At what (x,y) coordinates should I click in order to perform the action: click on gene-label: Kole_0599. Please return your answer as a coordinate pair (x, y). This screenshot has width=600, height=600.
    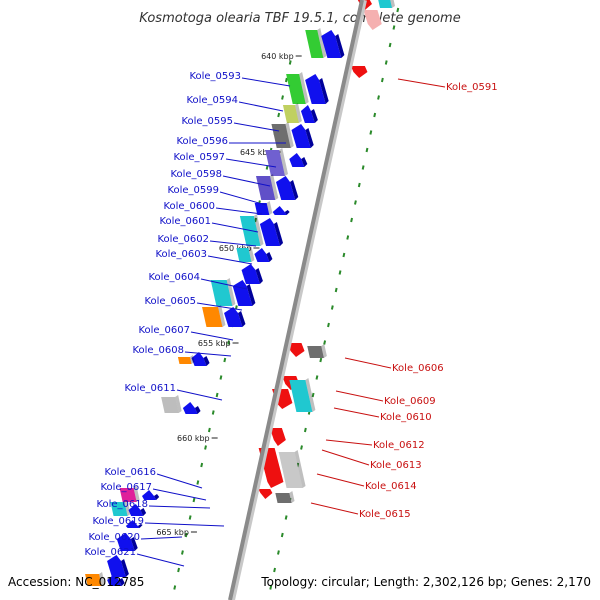
    Looking at the image, I should click on (193, 190).